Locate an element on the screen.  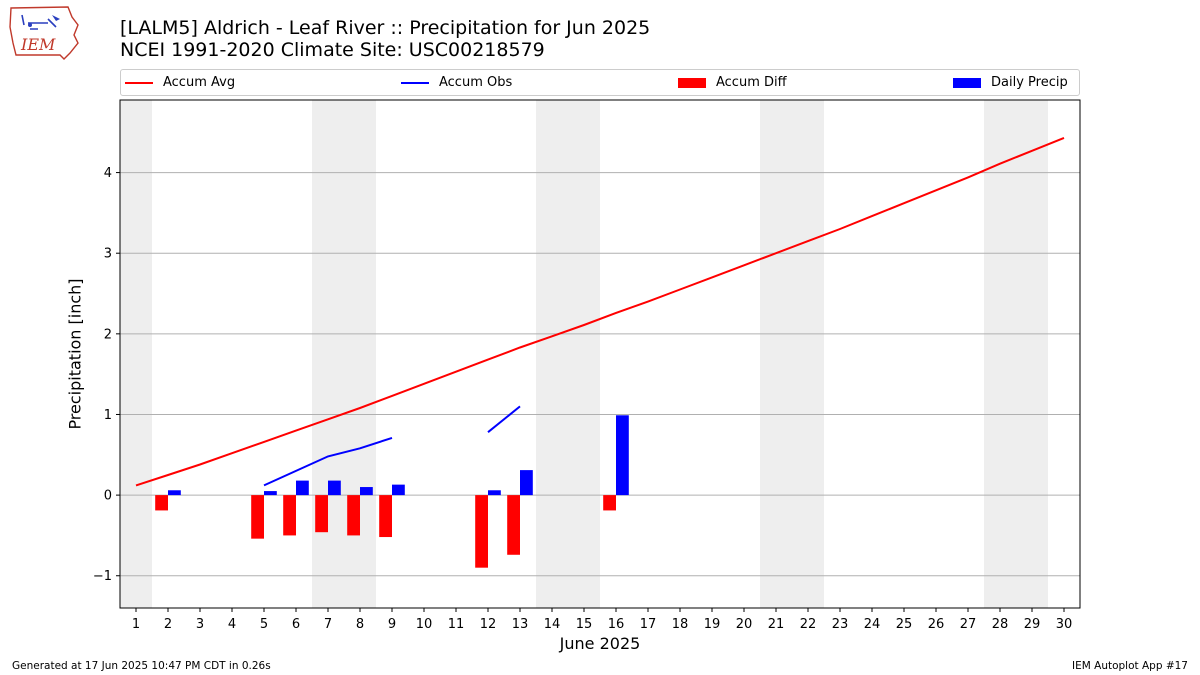
x-tick-label: 8 is located at coordinates (360, 624).